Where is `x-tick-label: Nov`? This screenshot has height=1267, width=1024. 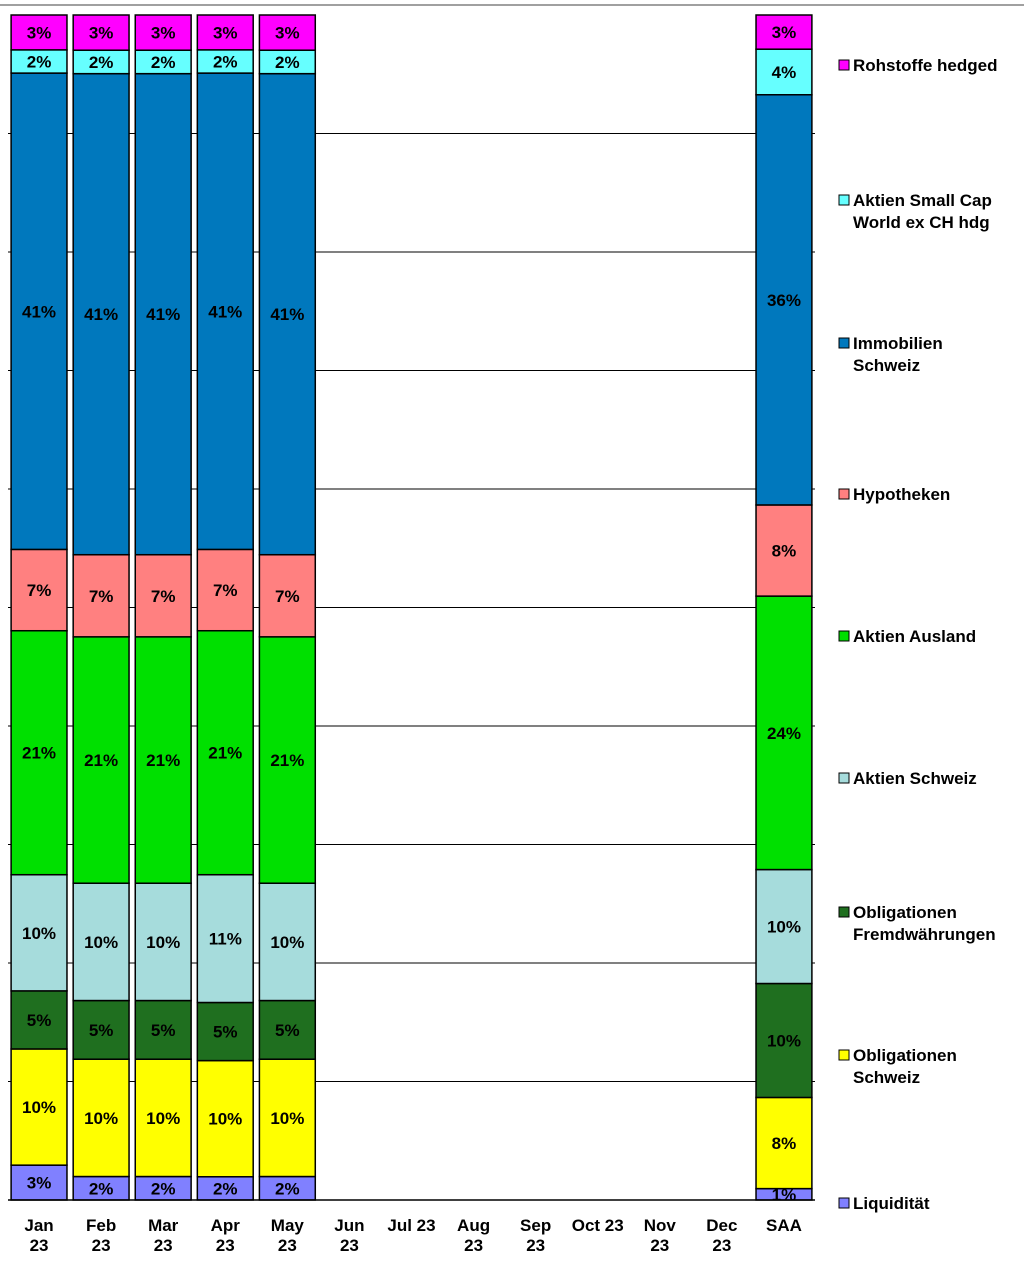
x-tick-label: Nov is located at coordinates (660, 1225).